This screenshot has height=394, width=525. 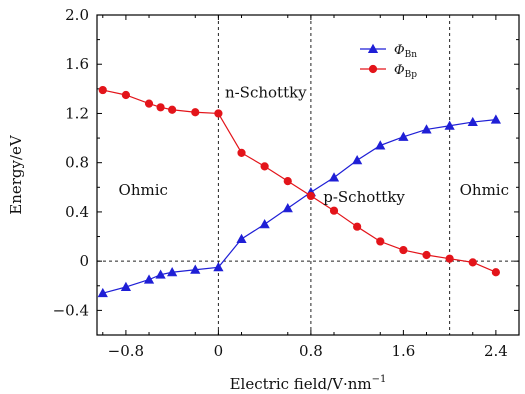 I want to click on x-tick-label: 1.6, so click(x=403, y=351).